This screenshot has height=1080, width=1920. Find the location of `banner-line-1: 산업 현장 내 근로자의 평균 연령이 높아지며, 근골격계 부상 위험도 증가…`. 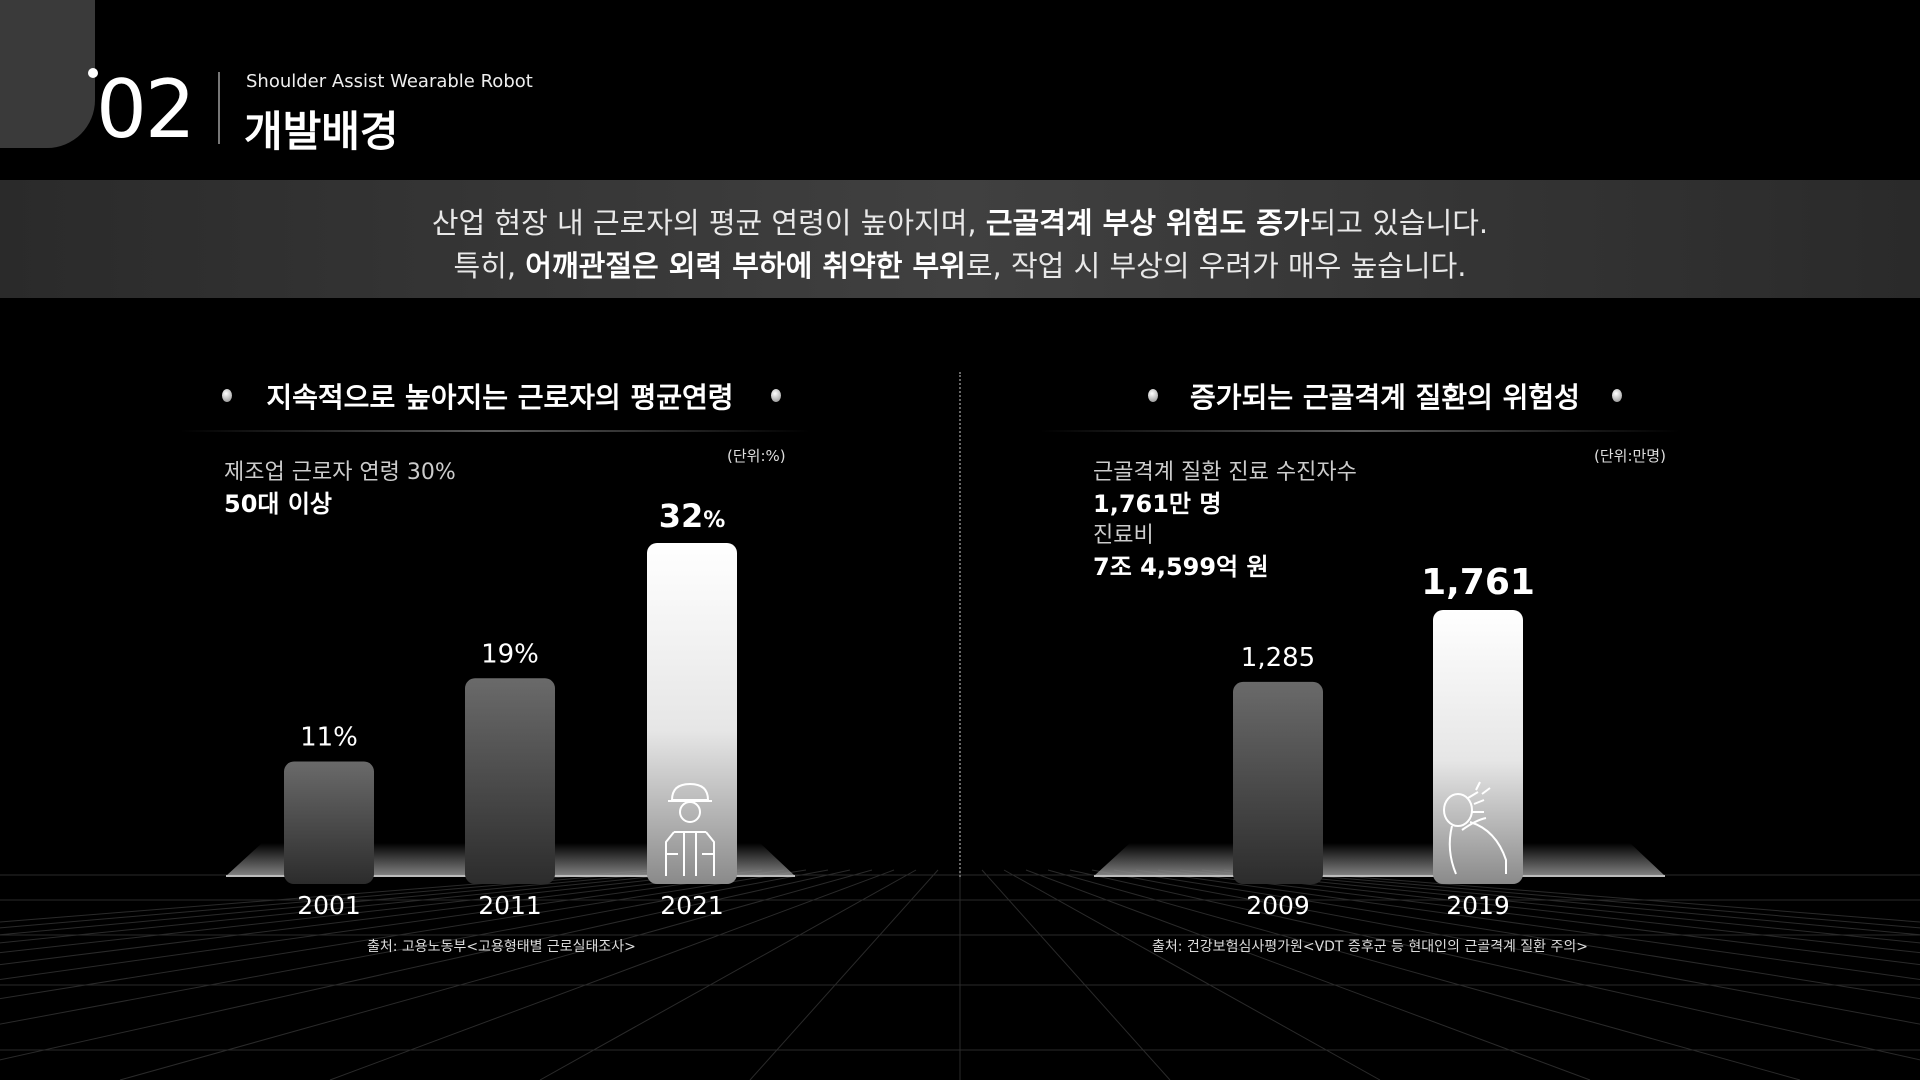

banner-line-1: 산업 현장 내 근로자의 평균 연령이 높아지며, 근골격계 부상 위험도 증가… is located at coordinates (960, 221).